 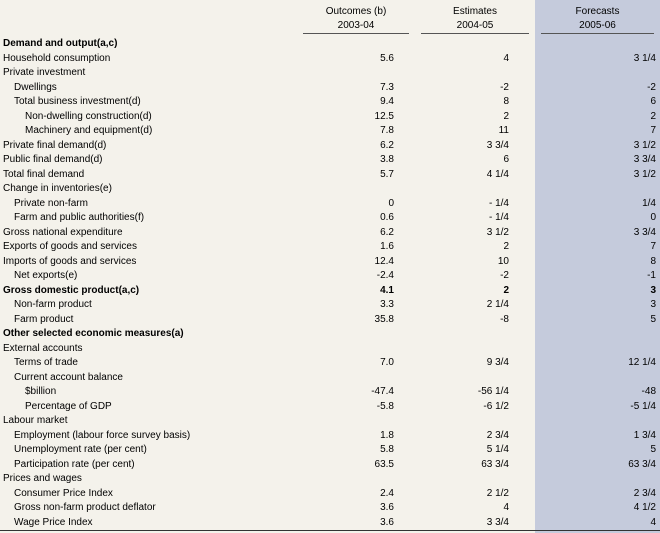 What do you see at coordinates (644, 508) in the screenshot?
I see `value-forecast: 4 1/2` at bounding box center [644, 508].